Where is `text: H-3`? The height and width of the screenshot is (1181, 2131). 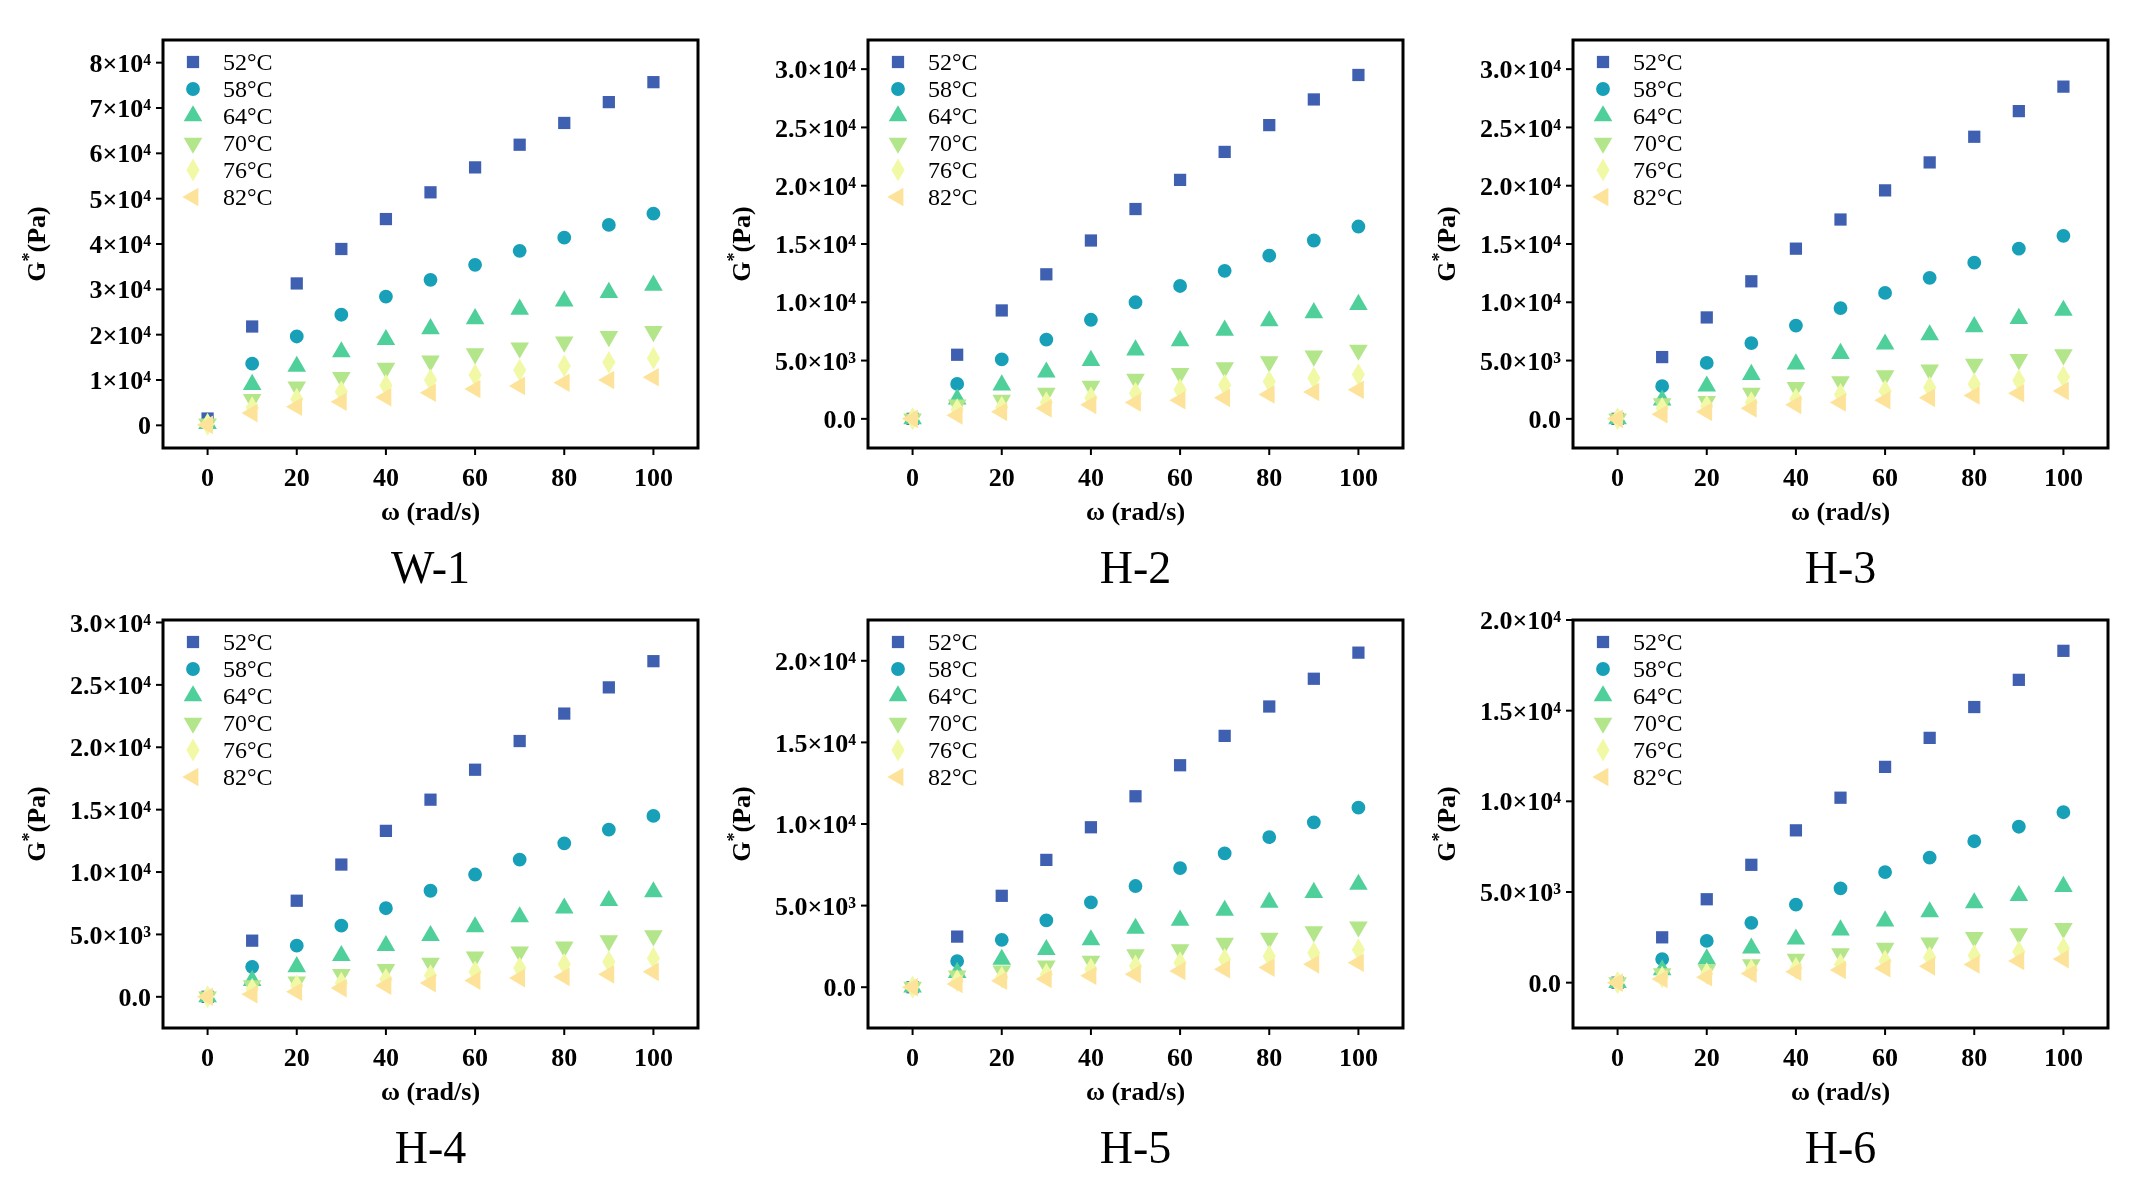
text: H-3 is located at coordinates (1840, 567).